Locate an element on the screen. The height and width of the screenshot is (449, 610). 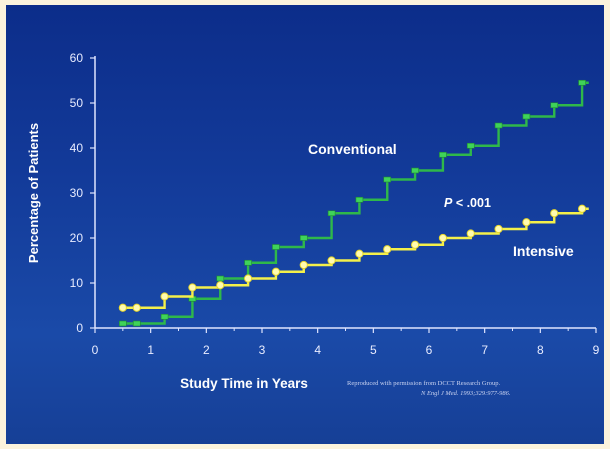
x-axis-title: Study Time in Years is located at coordinates (244, 383).